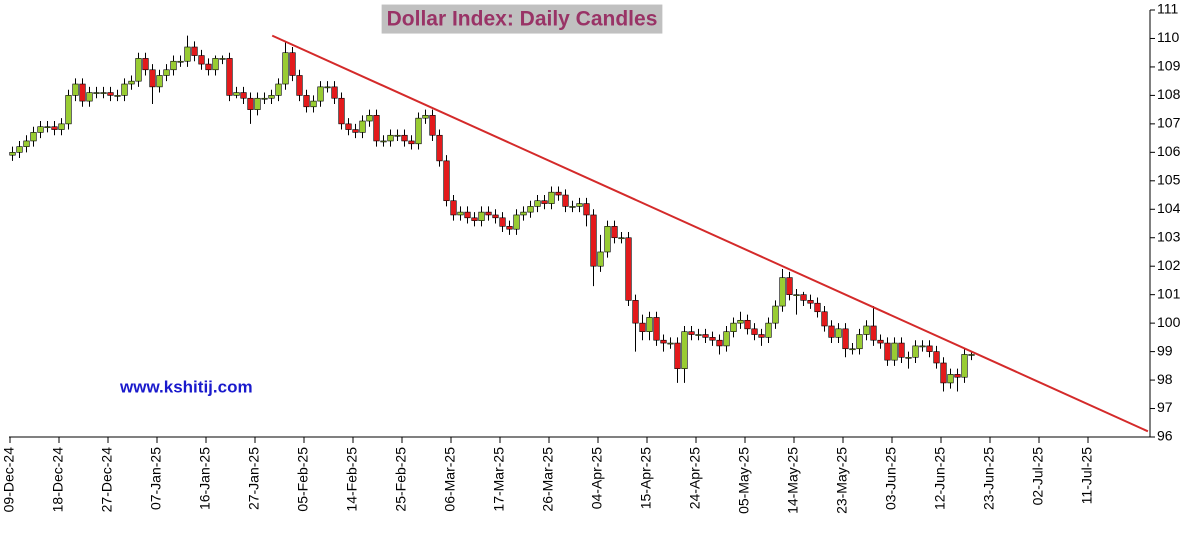 The image size is (1204, 545). I want to click on y-tick-label: 99, so click(1165, 350).